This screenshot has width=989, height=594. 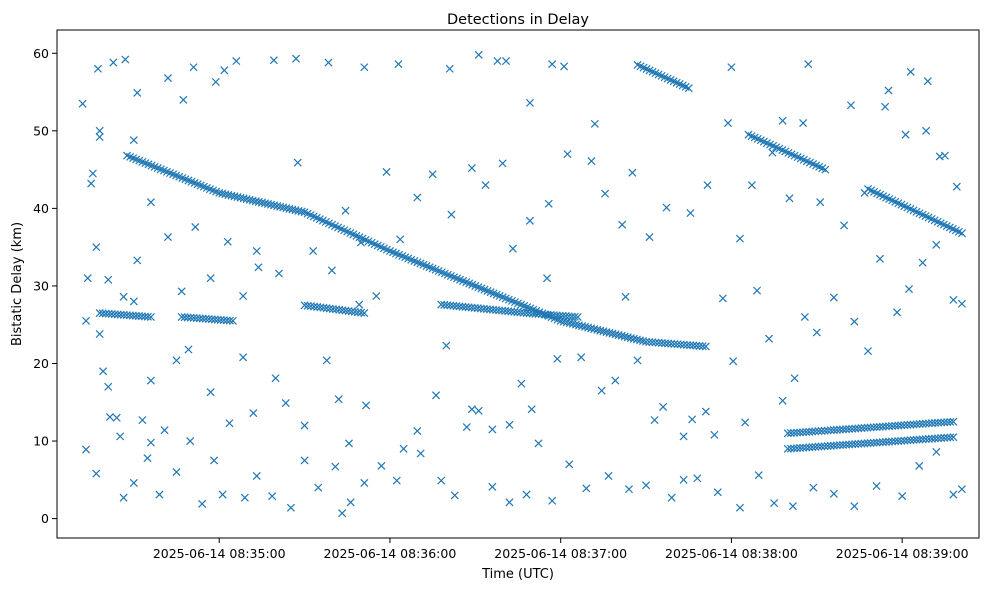 I want to click on y-tick-label: 10, so click(x=41, y=441).